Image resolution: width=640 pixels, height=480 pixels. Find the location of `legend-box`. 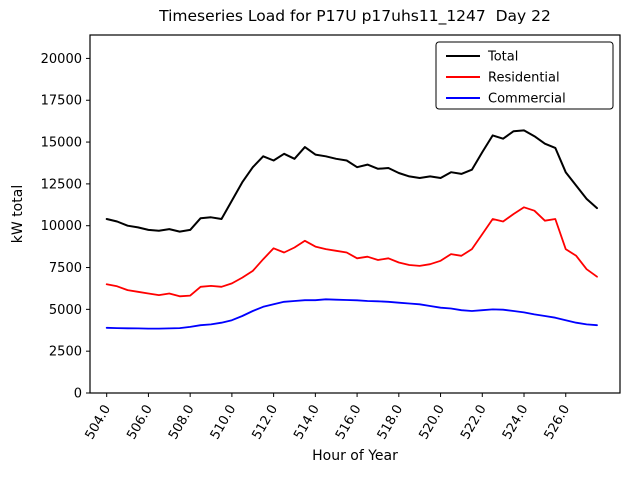

legend-box is located at coordinates (524, 75).